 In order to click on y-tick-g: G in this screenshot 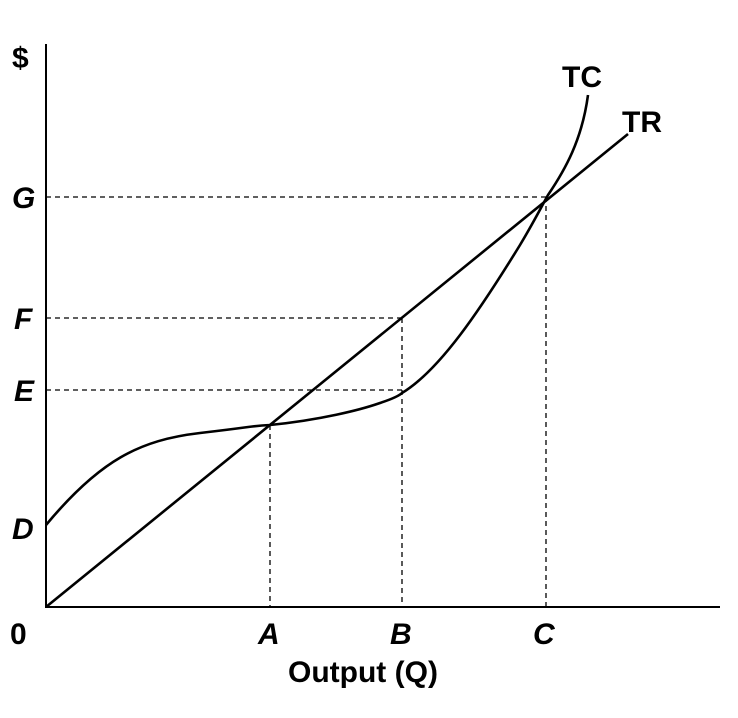, I will do `click(23, 198)`.